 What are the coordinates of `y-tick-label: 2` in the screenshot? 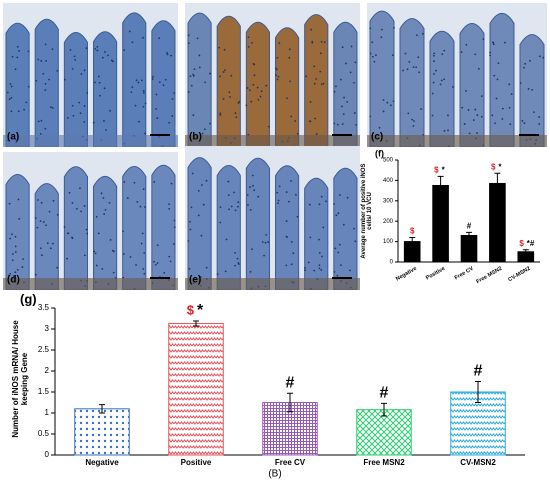 It's located at (47, 370).